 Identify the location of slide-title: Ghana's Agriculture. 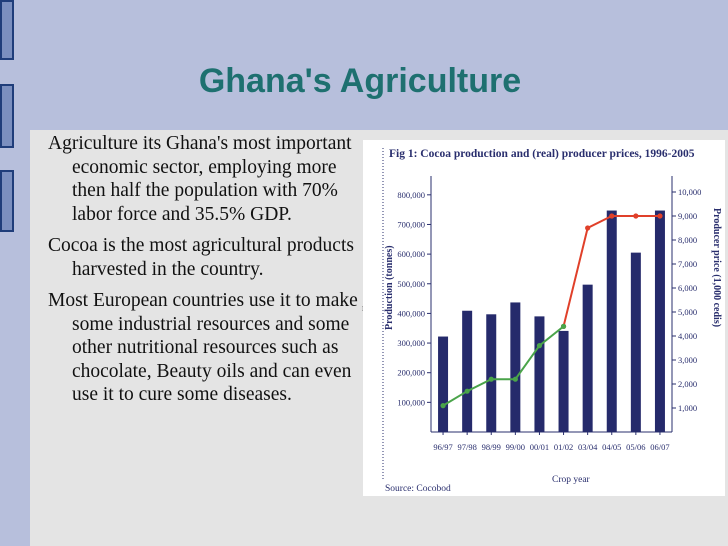
(360, 81).